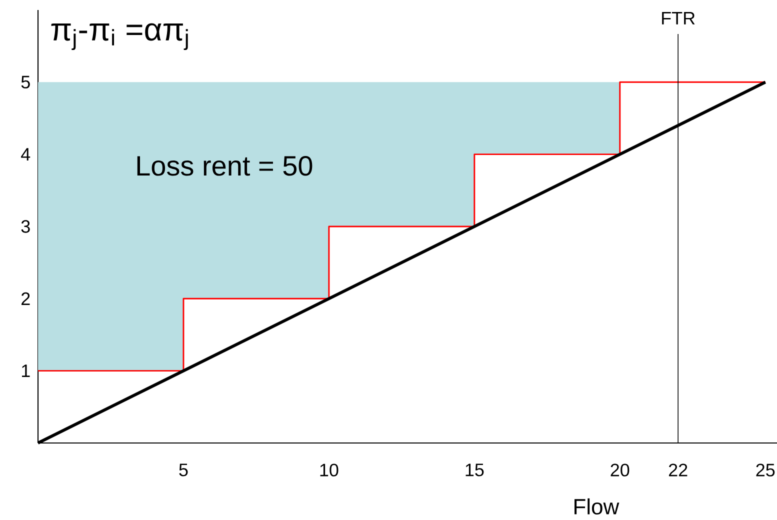 This screenshot has height=520, width=777. I want to click on x-axis-title: Flow, so click(597, 506).